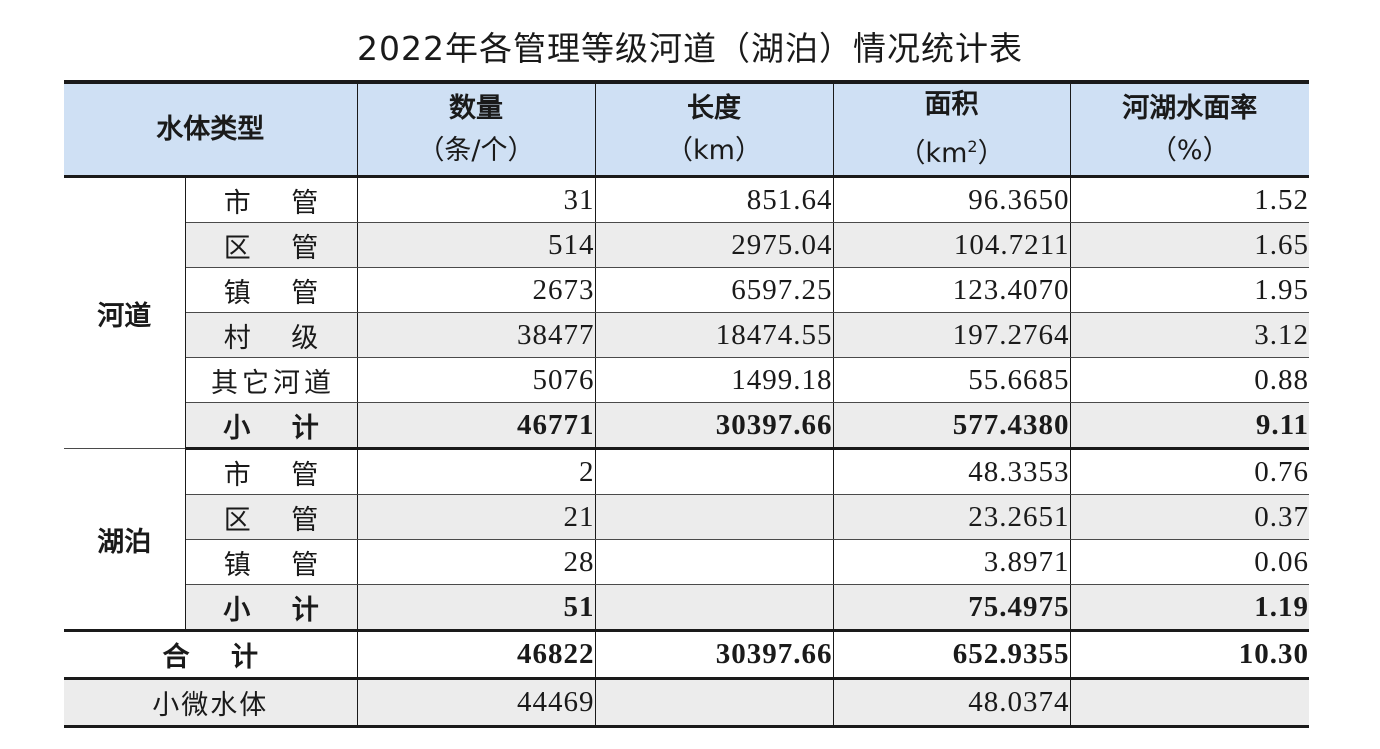 This screenshot has width=1380, height=749. I want to click on cell-rate: 10.30, so click(1189, 655).